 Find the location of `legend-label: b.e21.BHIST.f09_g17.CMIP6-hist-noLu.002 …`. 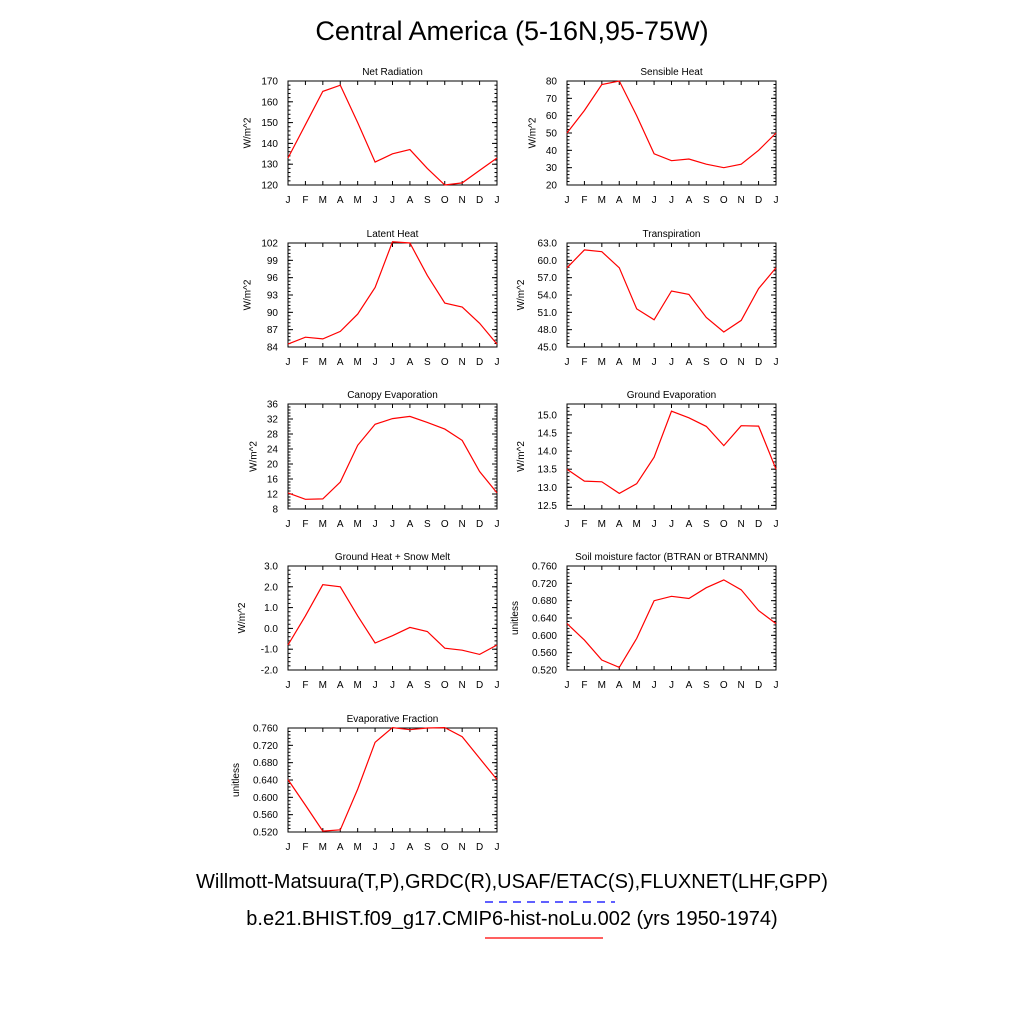

legend-label: b.e21.BHIST.f09_g17.CMIP6-hist-noLu.002 … is located at coordinates (512, 919).